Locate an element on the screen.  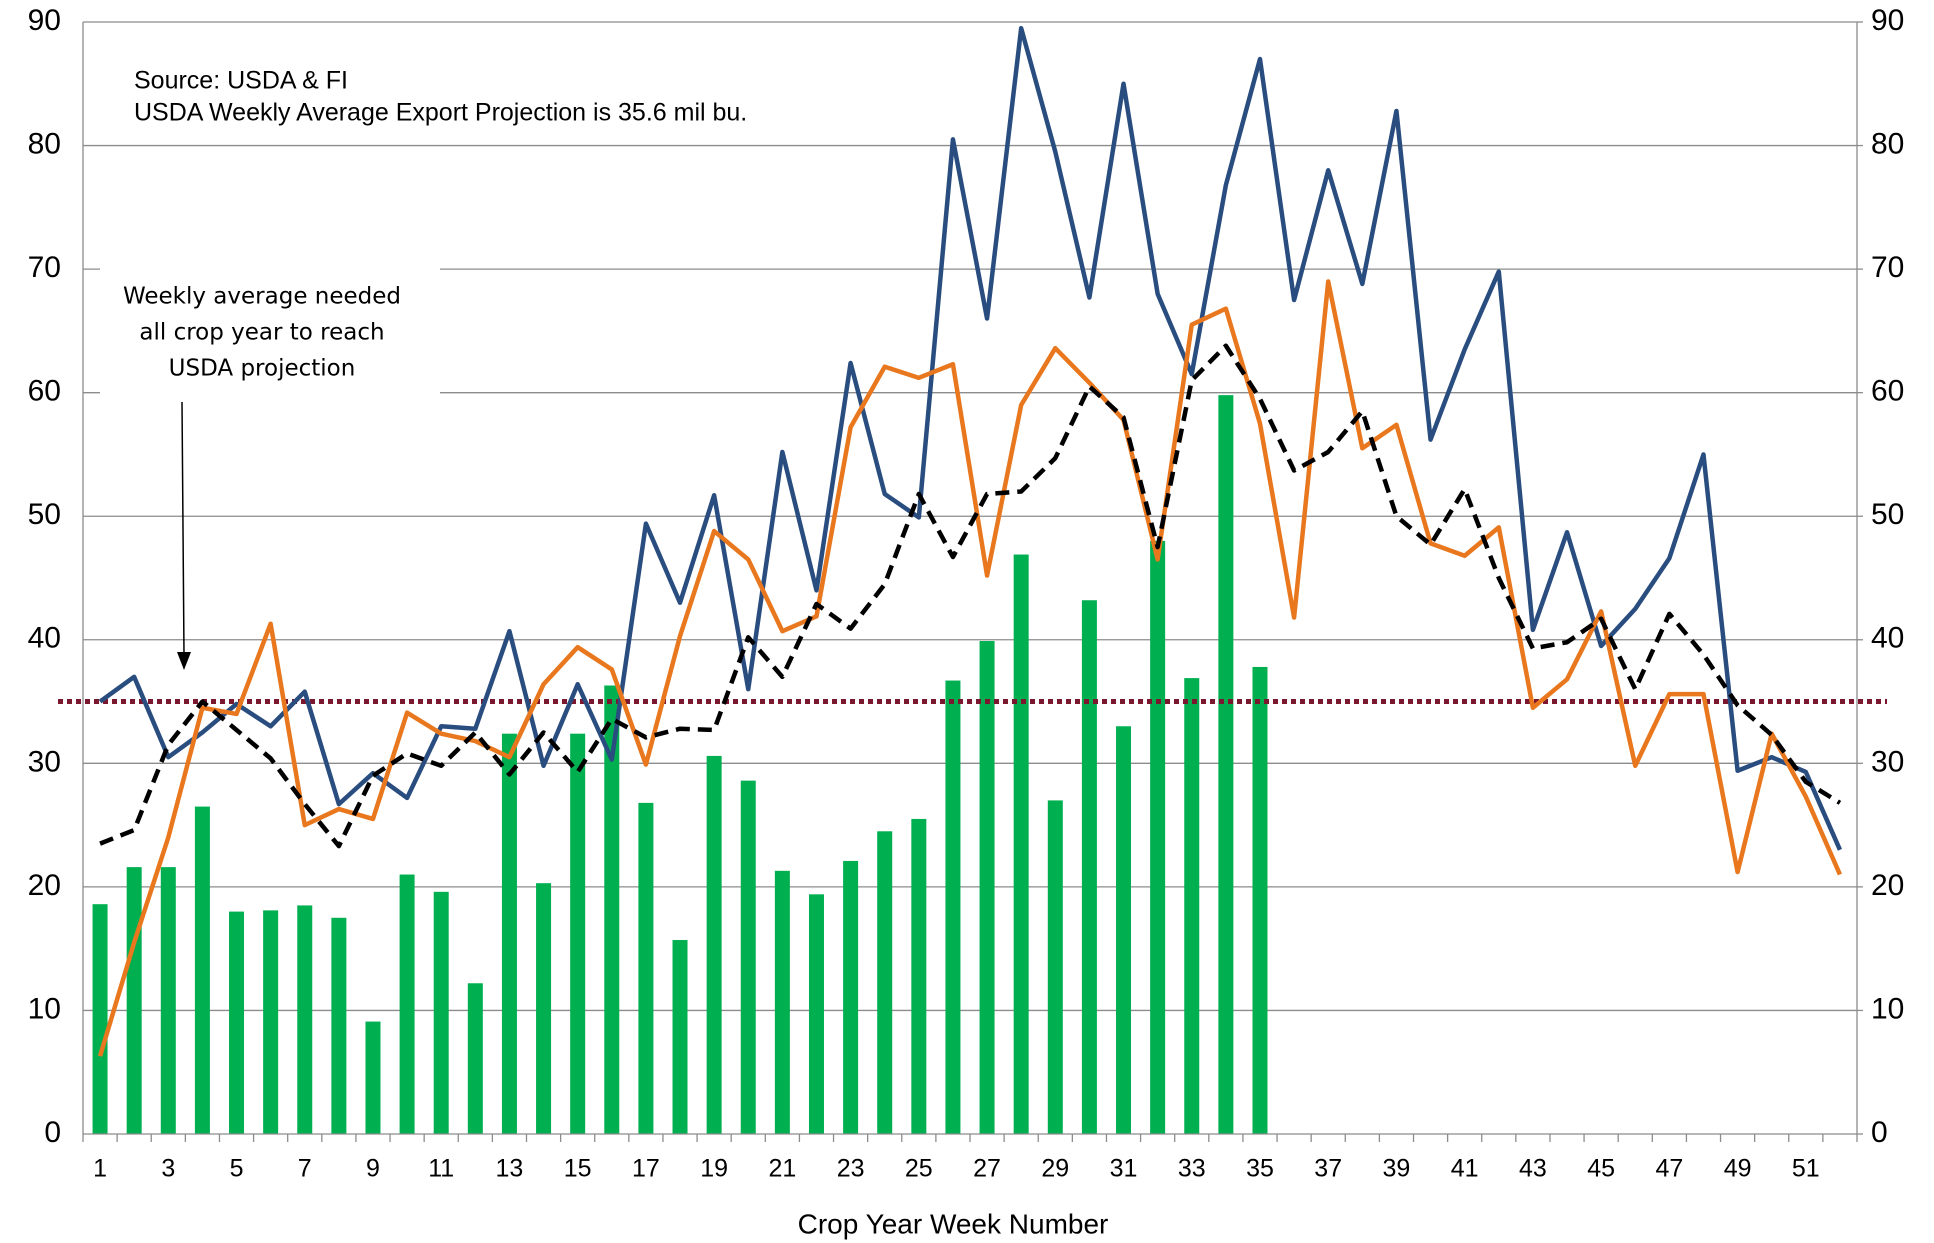
x-tick-label: 5 is located at coordinates (237, 1169).